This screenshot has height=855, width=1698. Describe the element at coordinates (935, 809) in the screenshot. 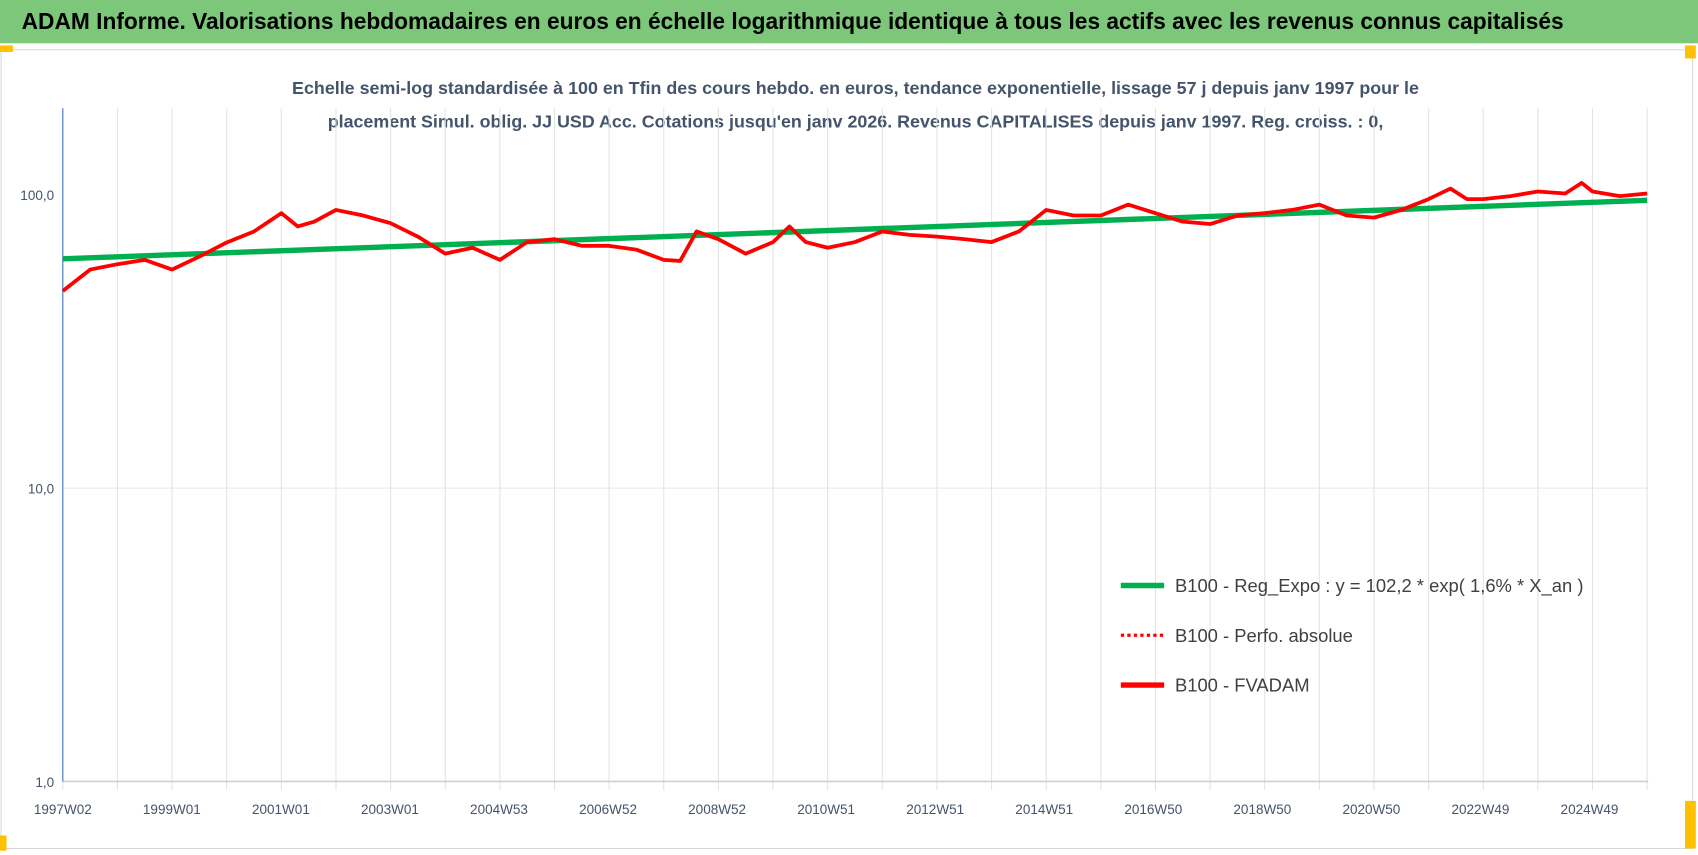

I see `x-tick-label: 2012W51` at that location.